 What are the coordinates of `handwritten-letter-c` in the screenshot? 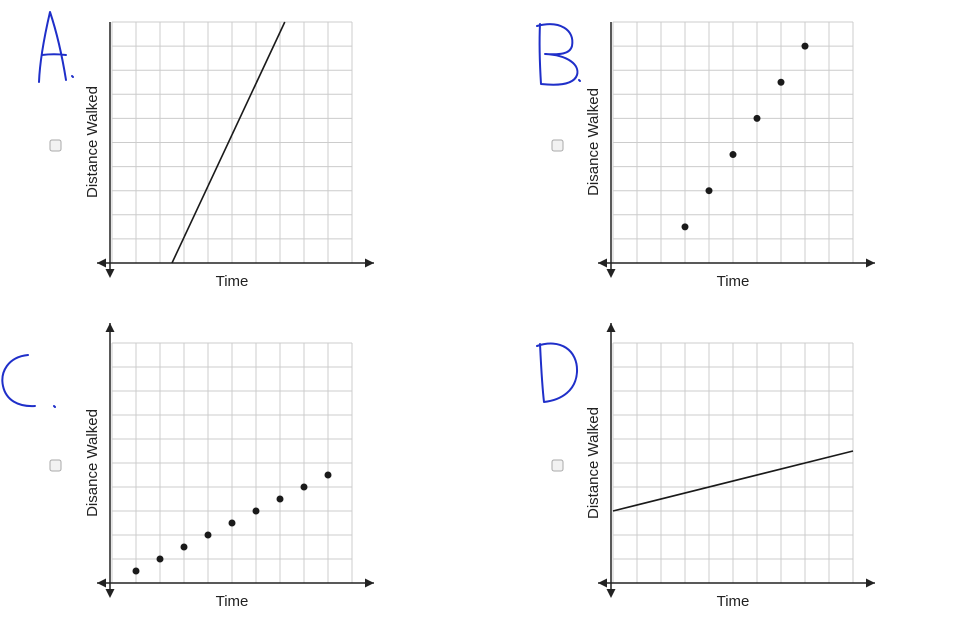 It's located at (28, 381).